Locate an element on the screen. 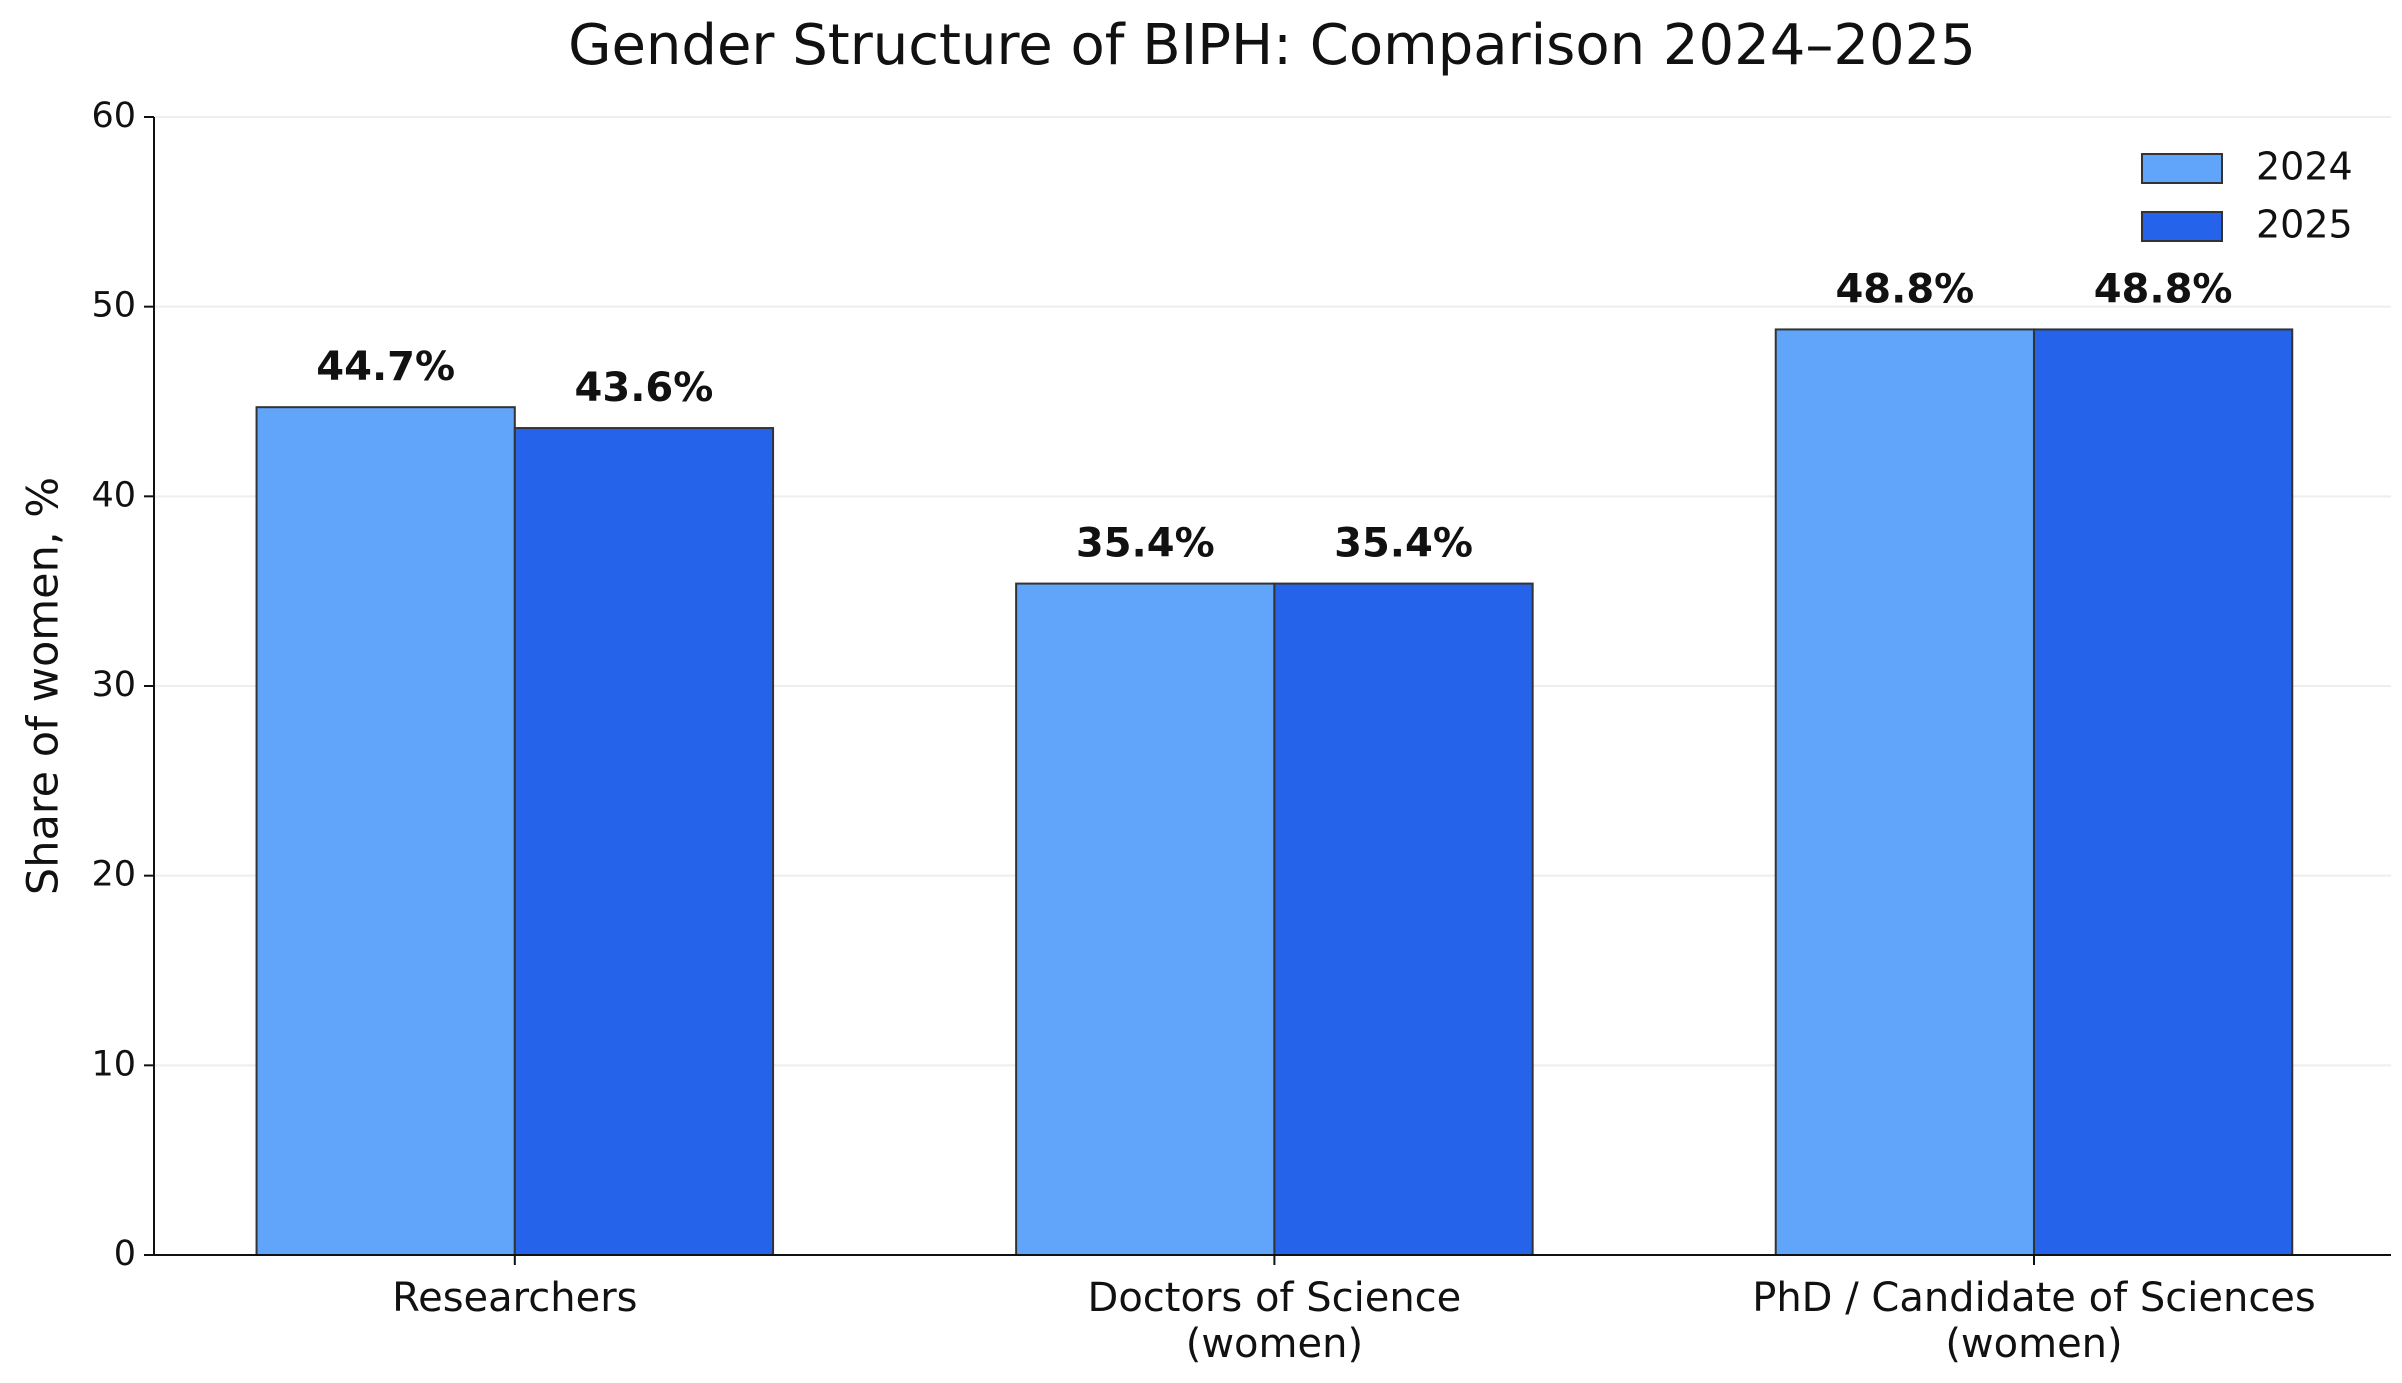 The height and width of the screenshot is (1383, 2402). x-tick-label: Doctors of Science (women) is located at coordinates (1274, 1321).